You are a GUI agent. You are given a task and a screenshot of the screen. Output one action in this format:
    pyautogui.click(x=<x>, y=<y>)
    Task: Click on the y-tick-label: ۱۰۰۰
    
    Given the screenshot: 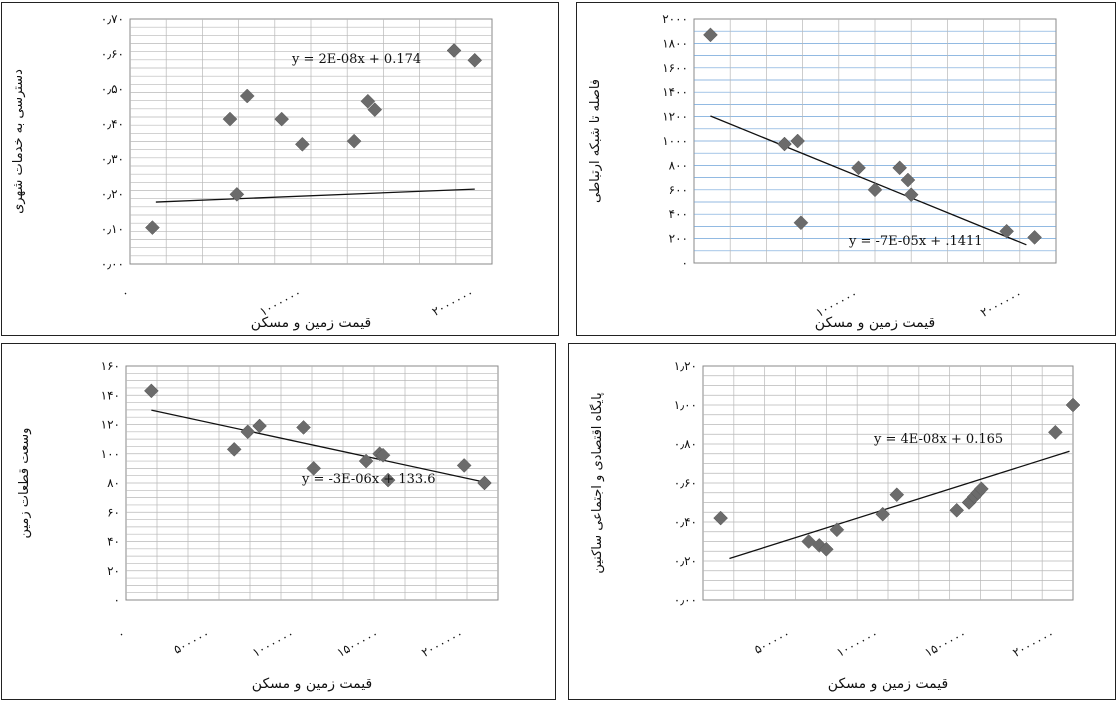 What is the action you would take?
    pyautogui.click(x=675, y=141)
    